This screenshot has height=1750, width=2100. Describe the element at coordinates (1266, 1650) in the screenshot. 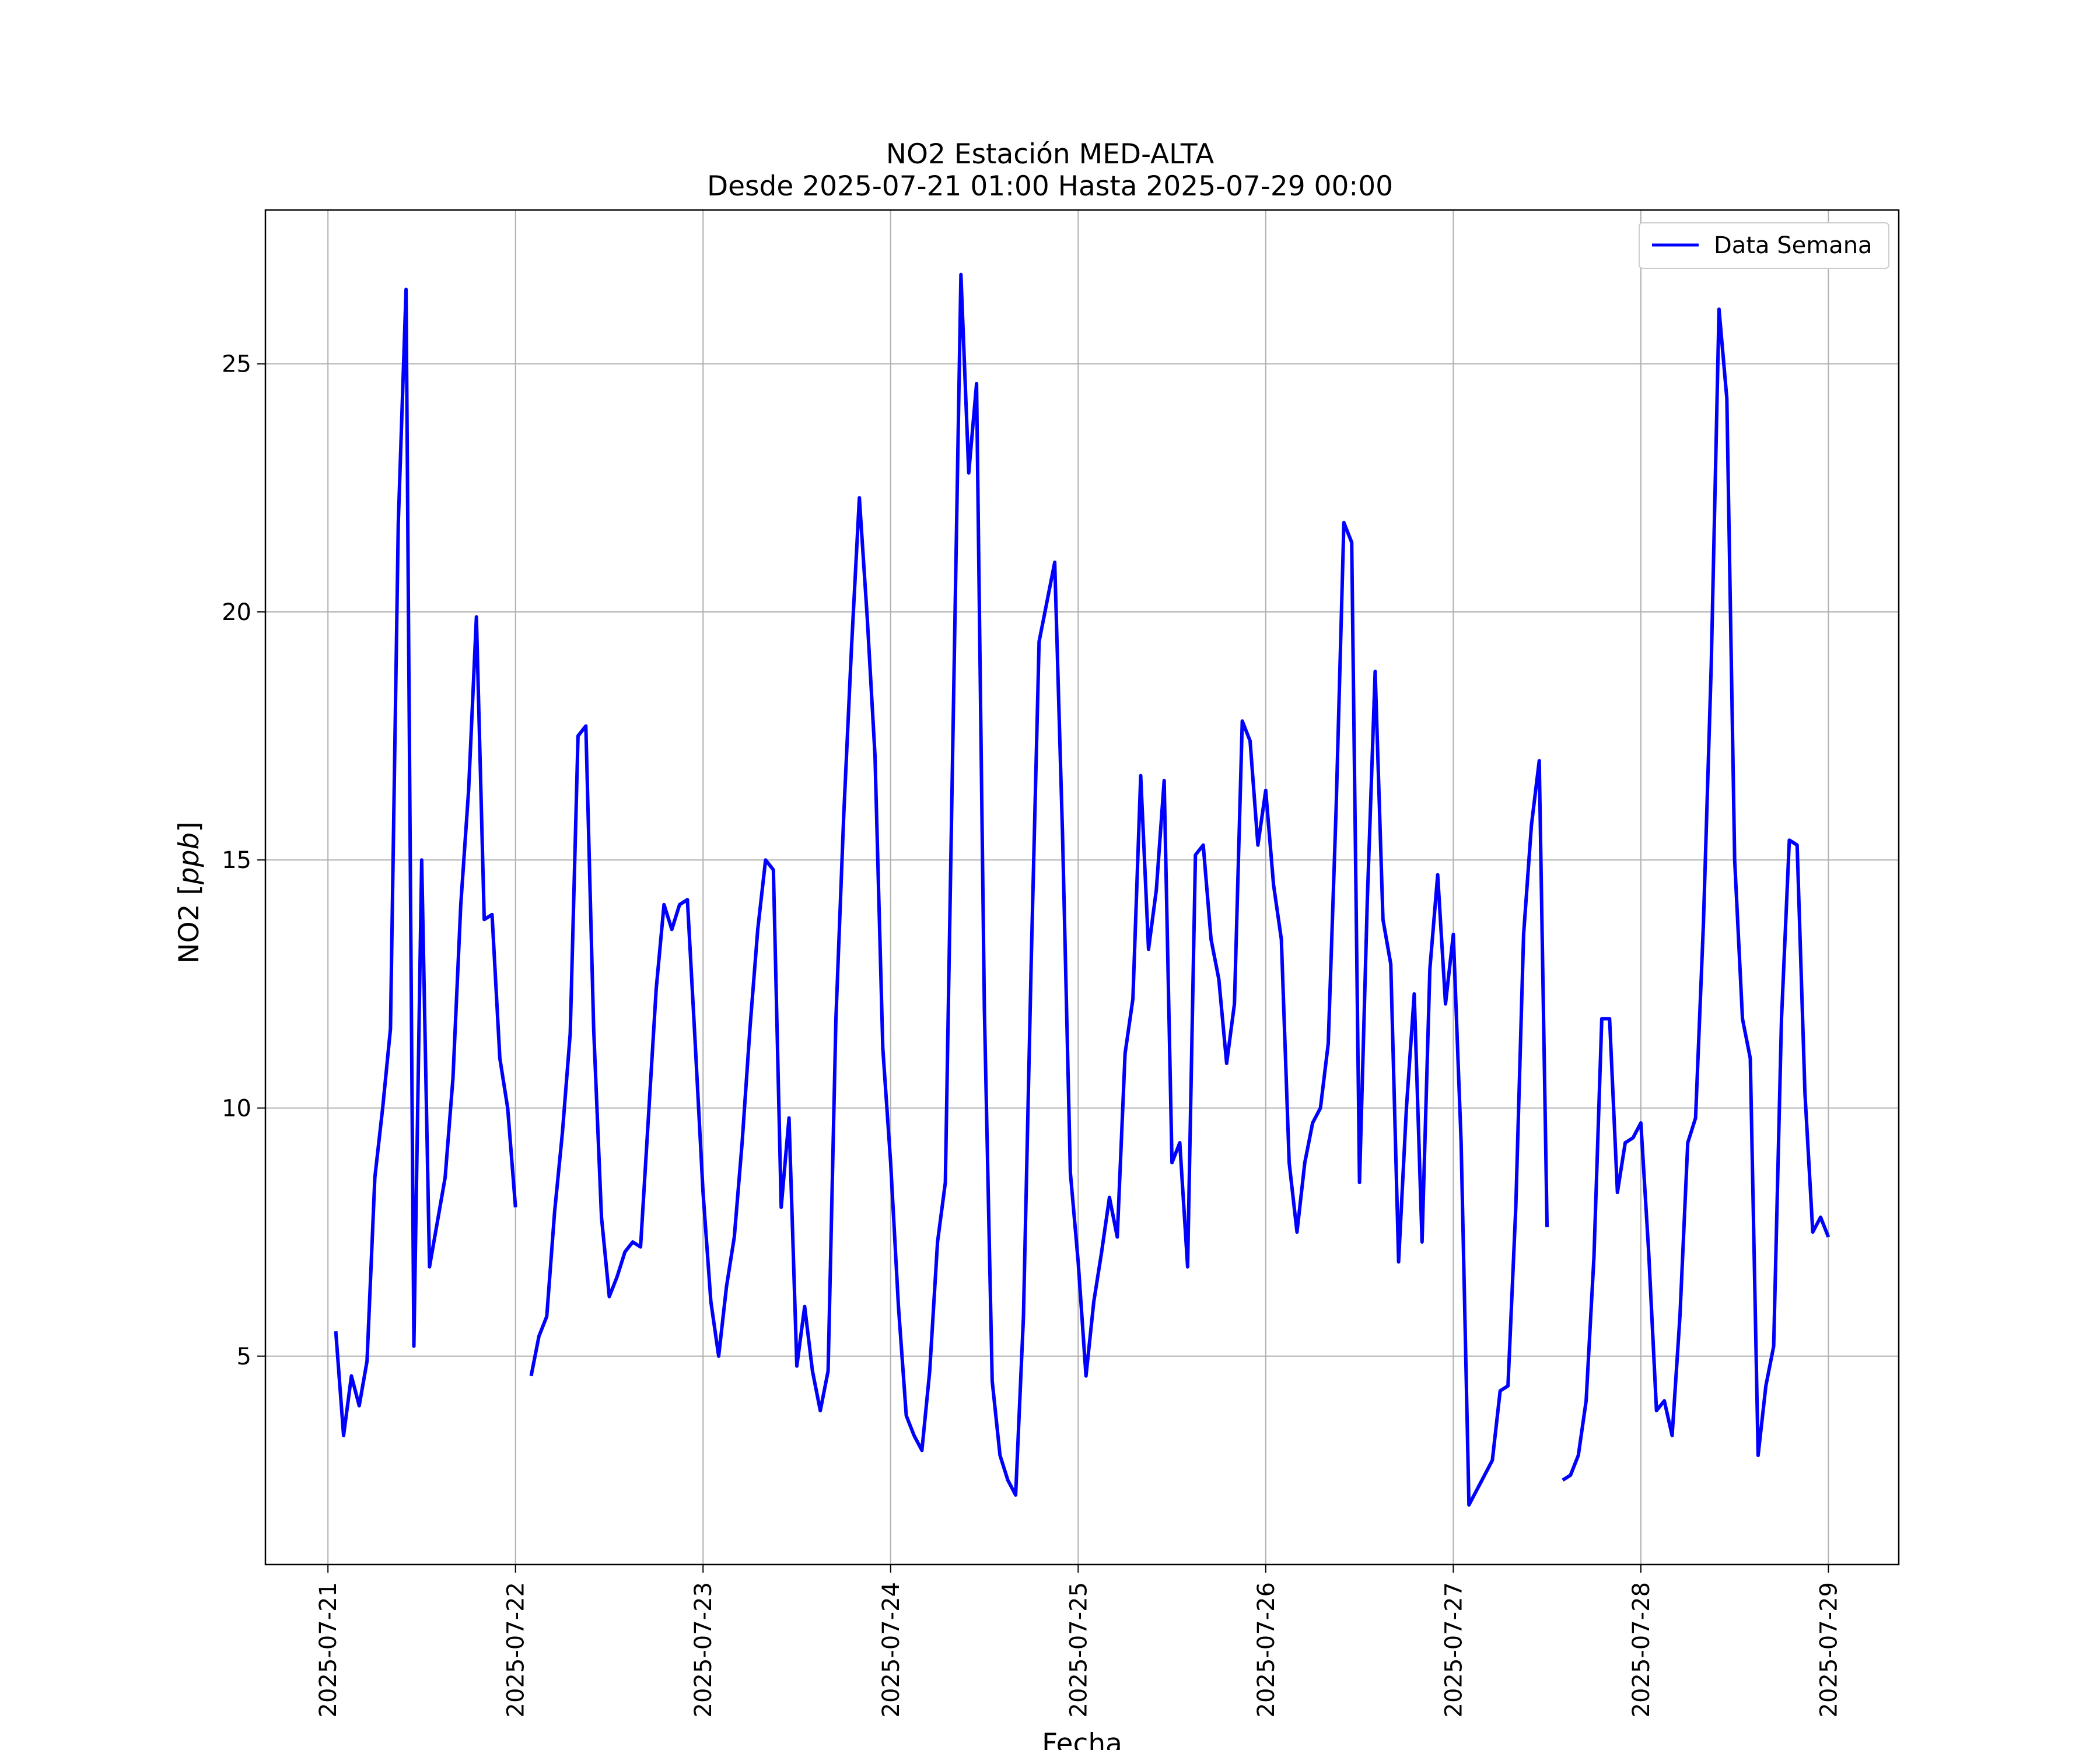

I see `x-tick-label: 2025-07-26` at that location.